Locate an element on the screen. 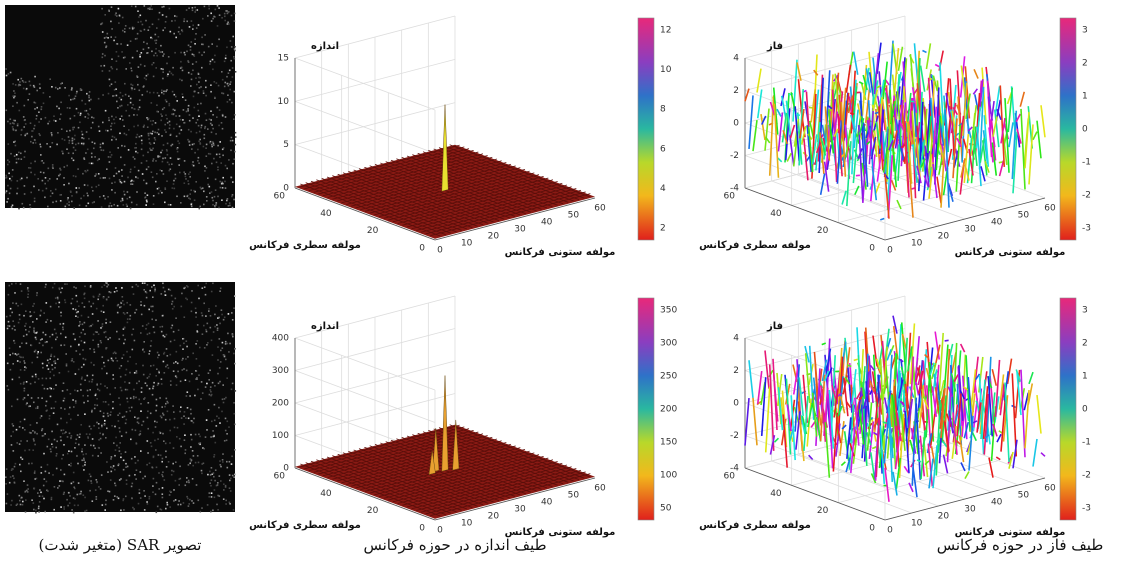 This screenshot has width=1129, height=561. x-tick-label: 50 is located at coordinates (574, 496).